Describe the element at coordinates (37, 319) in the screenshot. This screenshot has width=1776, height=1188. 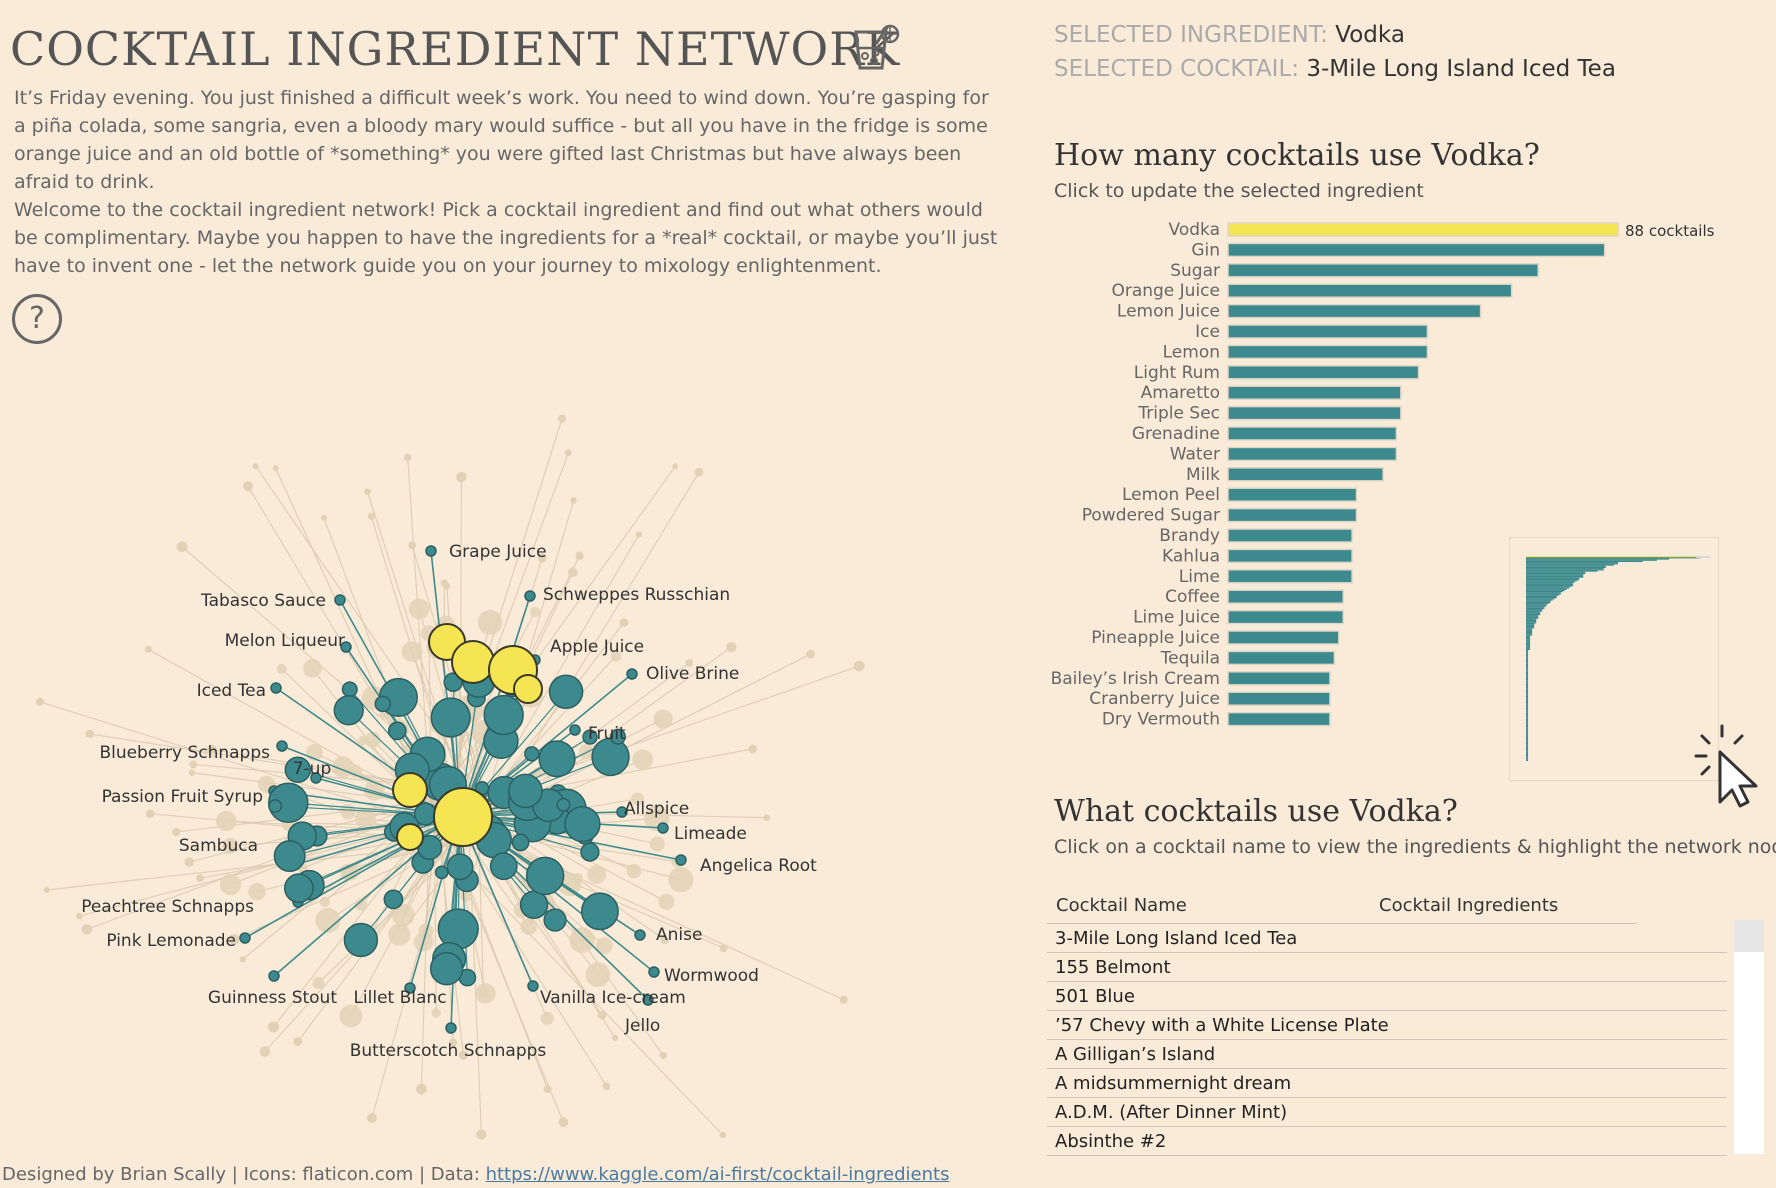
I see `question-circle-icon: ?` at that location.